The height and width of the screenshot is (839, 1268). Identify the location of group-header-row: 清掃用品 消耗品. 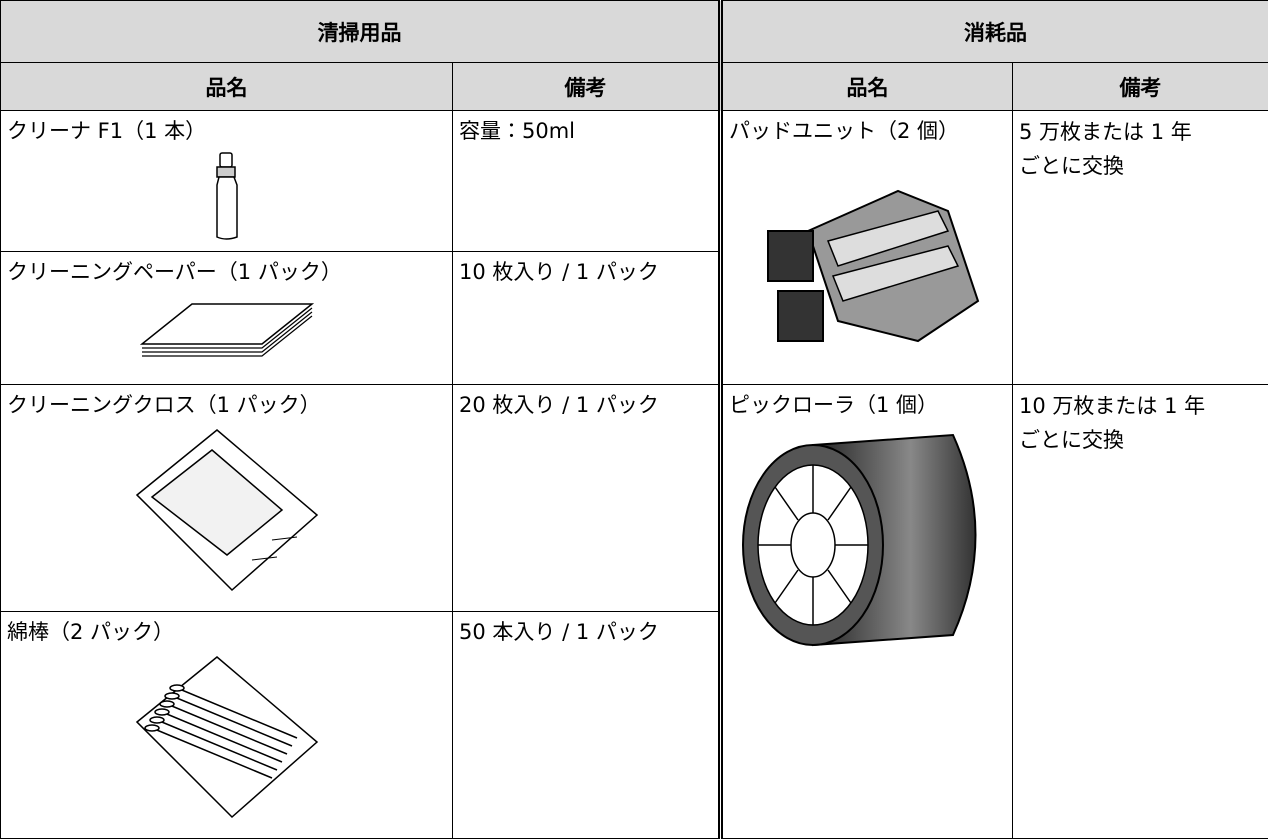
(634, 32).